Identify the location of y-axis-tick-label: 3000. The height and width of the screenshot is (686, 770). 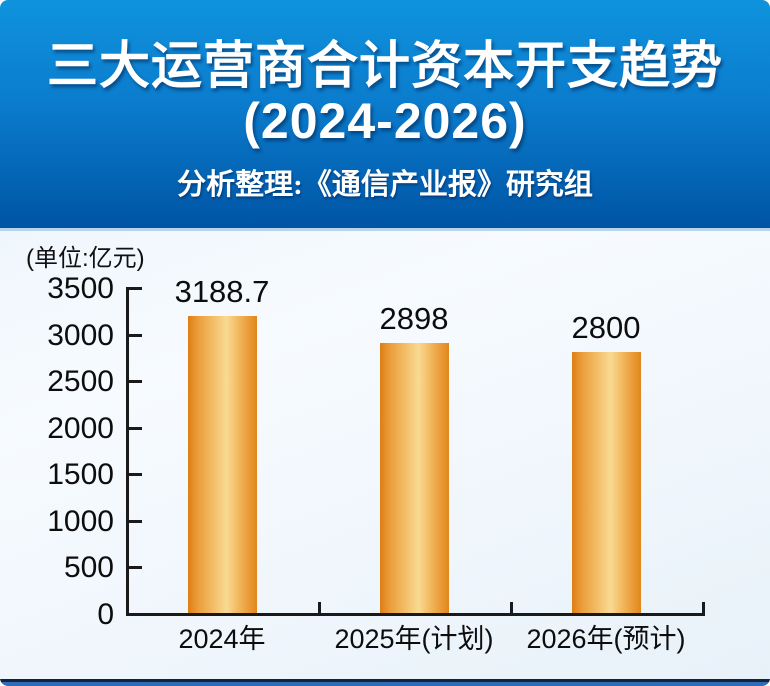
(80, 335).